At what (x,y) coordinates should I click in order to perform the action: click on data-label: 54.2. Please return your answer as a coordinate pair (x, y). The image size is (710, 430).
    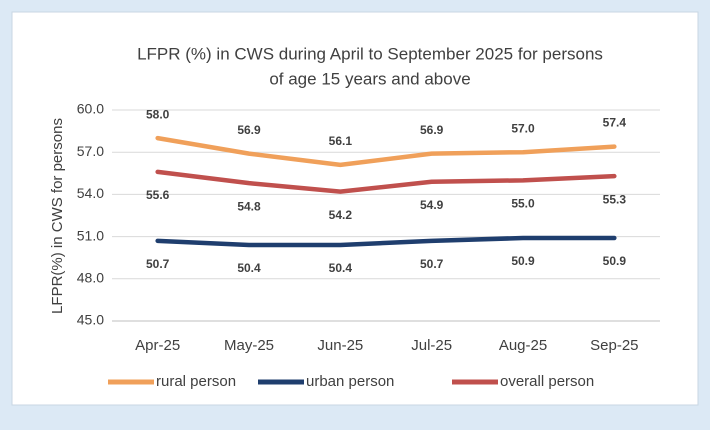
    Looking at the image, I should click on (341, 215).